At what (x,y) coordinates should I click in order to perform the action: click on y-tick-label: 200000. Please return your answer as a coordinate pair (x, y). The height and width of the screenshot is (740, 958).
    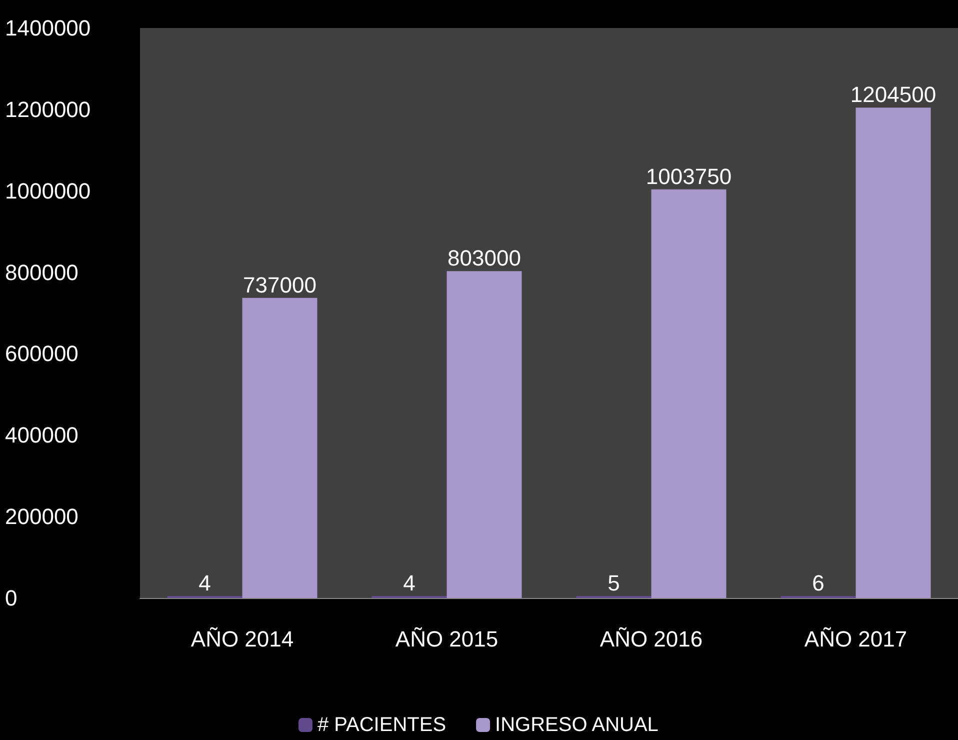
    Looking at the image, I should click on (41, 517).